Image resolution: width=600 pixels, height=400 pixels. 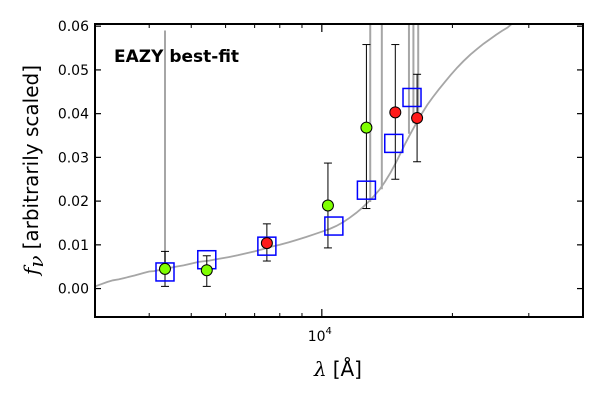 I want to click on y-tick-label: 0.03, so click(x=73, y=158).